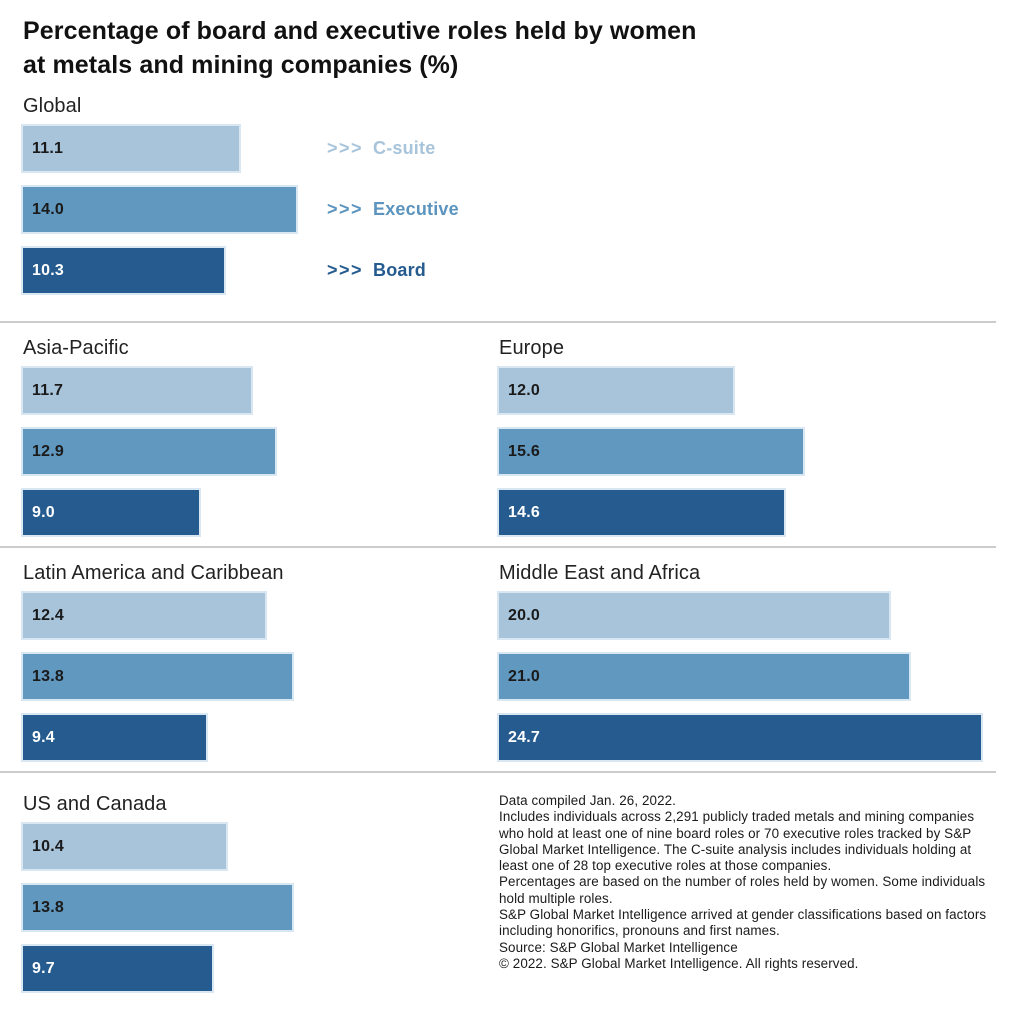  I want to click on bar-value-label: 11.7, so click(48, 390).